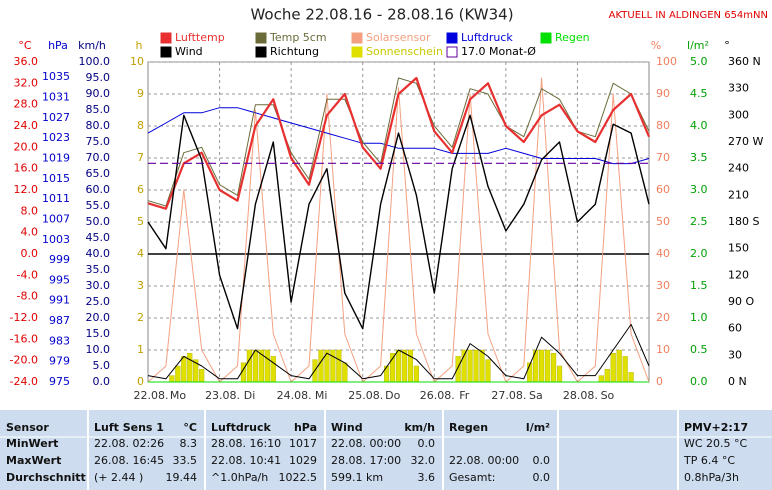 The width and height of the screenshot is (772, 490). What do you see at coordinates (250, 395) in the screenshot?
I see `weekday-label: Di` at bounding box center [250, 395].